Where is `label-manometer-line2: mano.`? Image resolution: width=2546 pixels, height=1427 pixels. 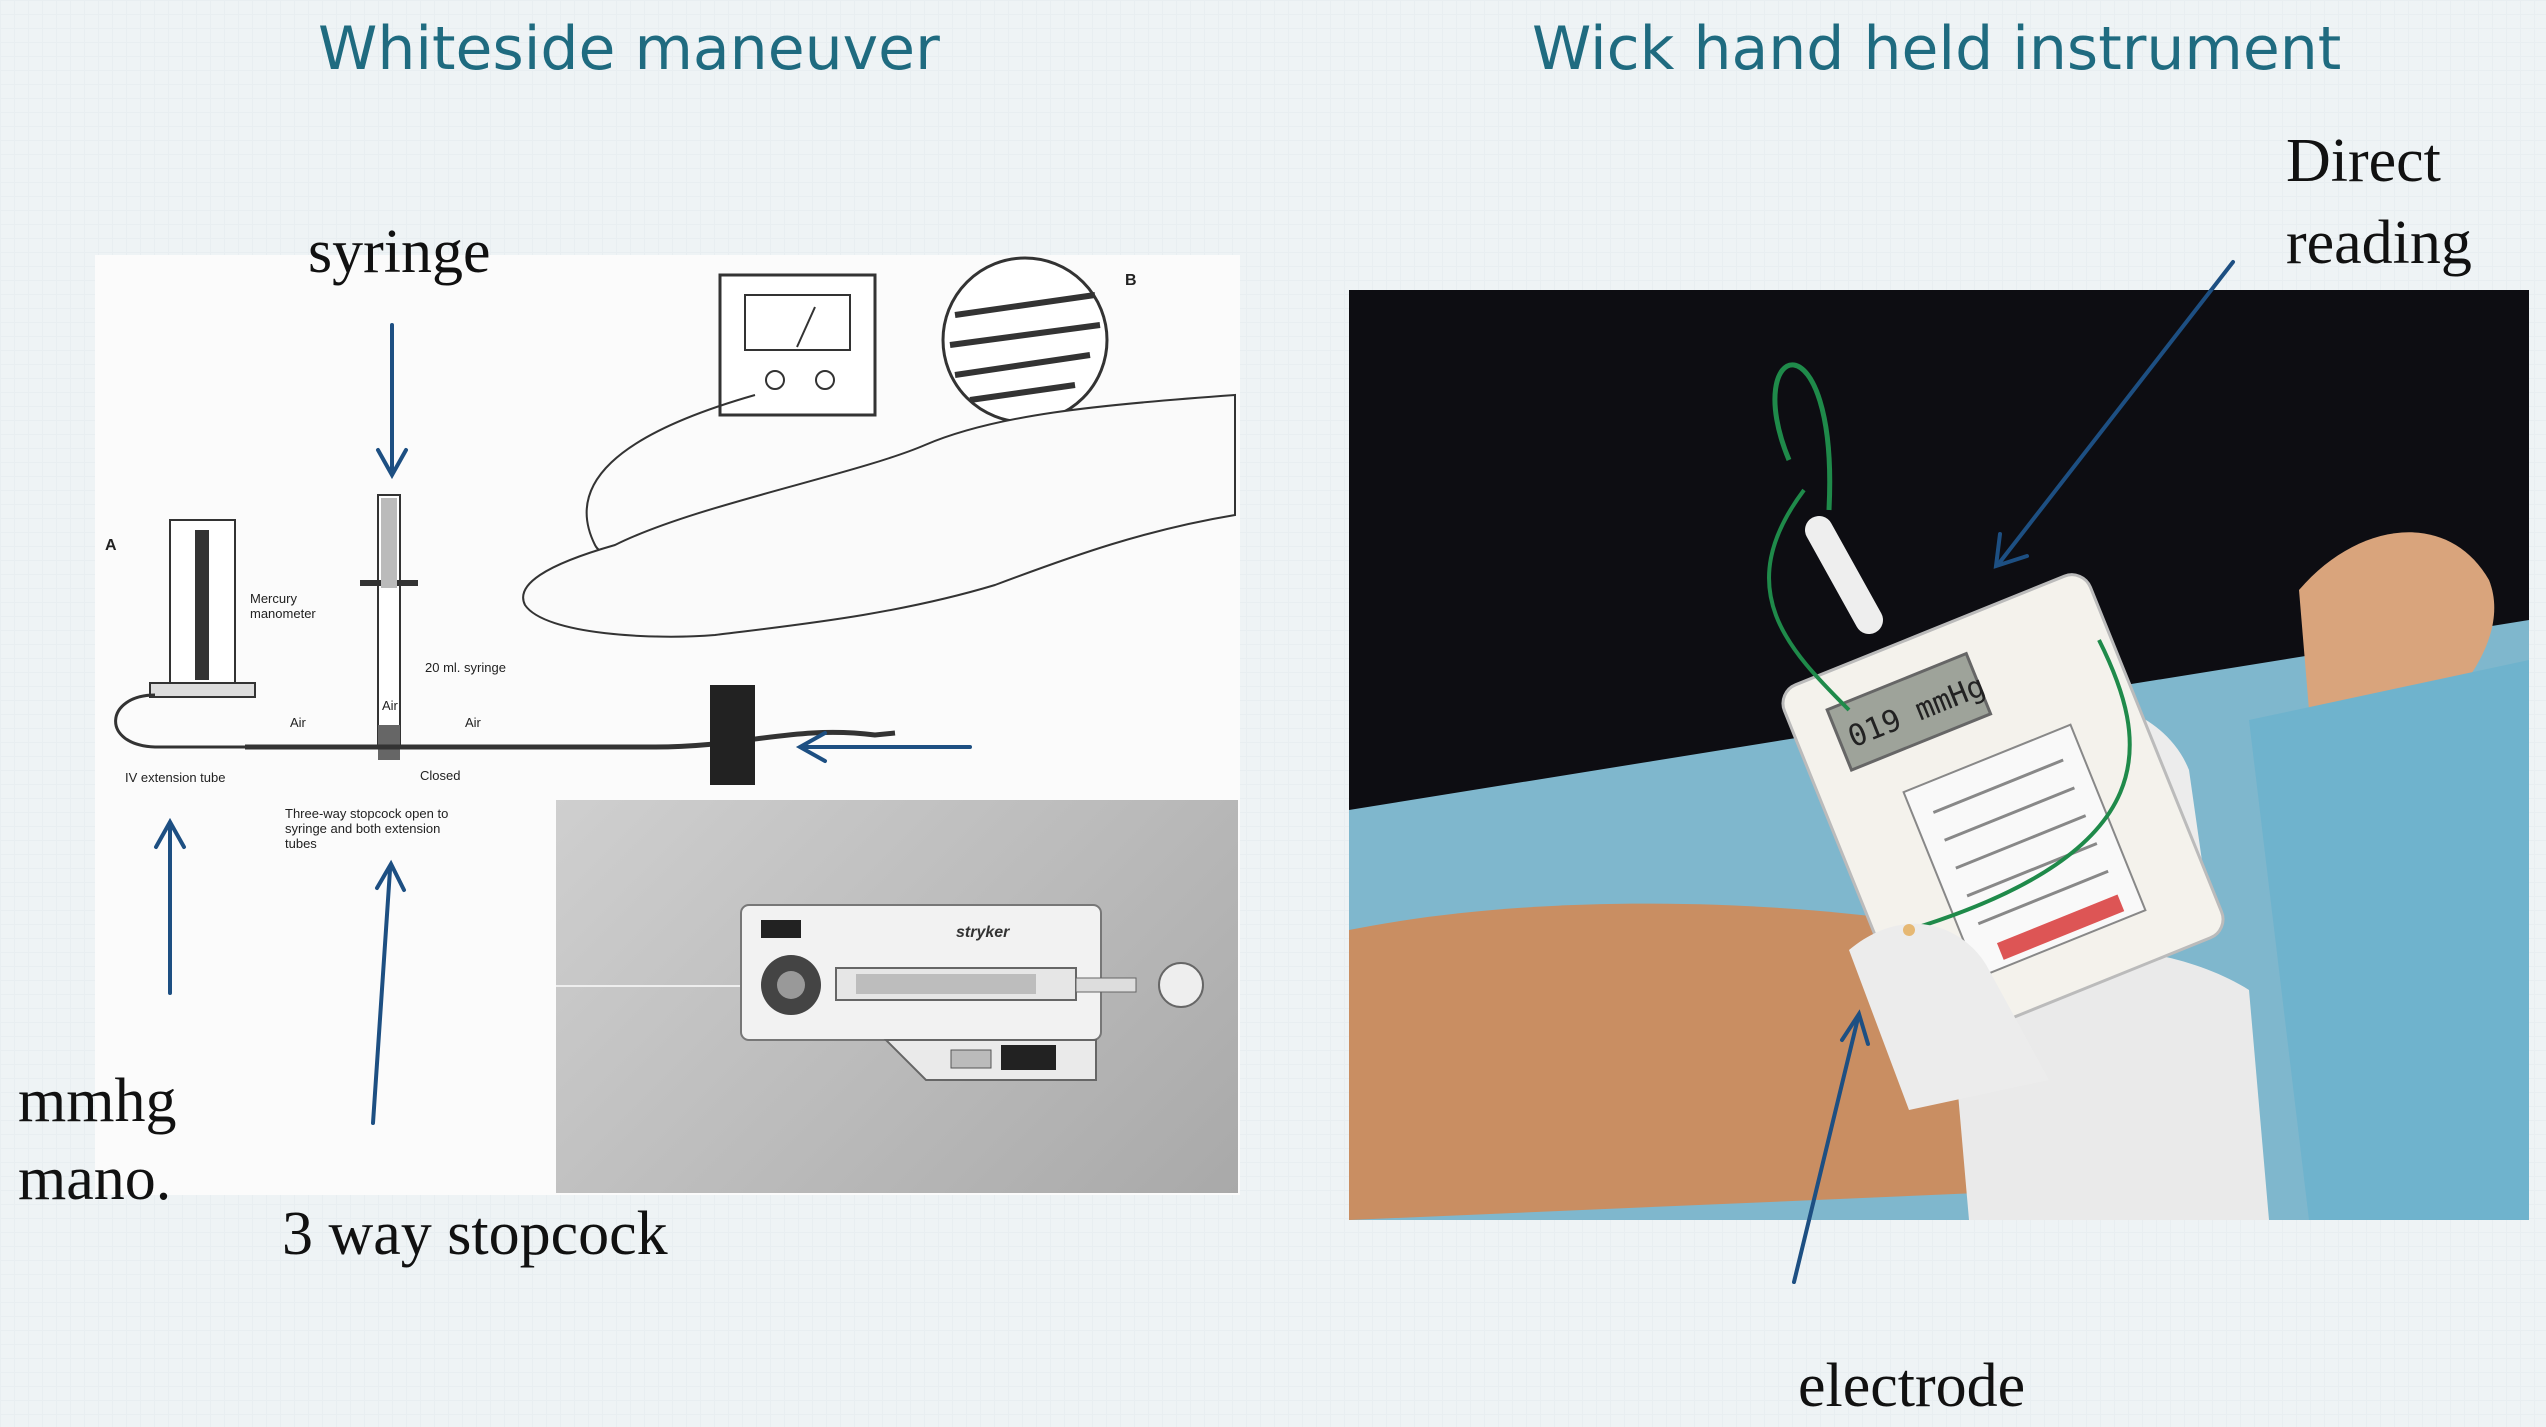
label-manometer-line2: mano. is located at coordinates (95, 1179).